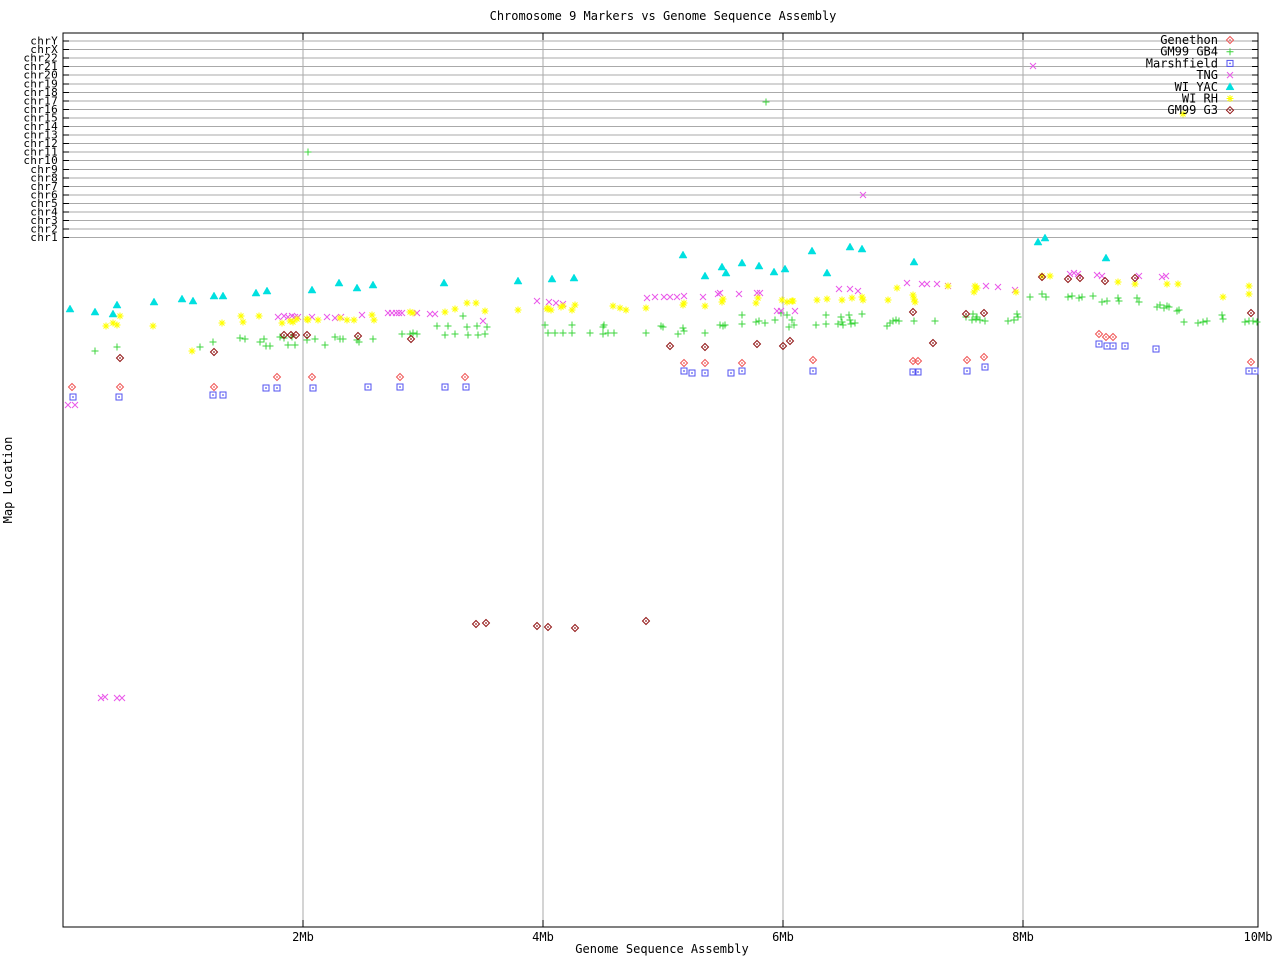 The height and width of the screenshot is (960, 1280). I want to click on x-tick-label-4mb: 4Mb, so click(543, 937).